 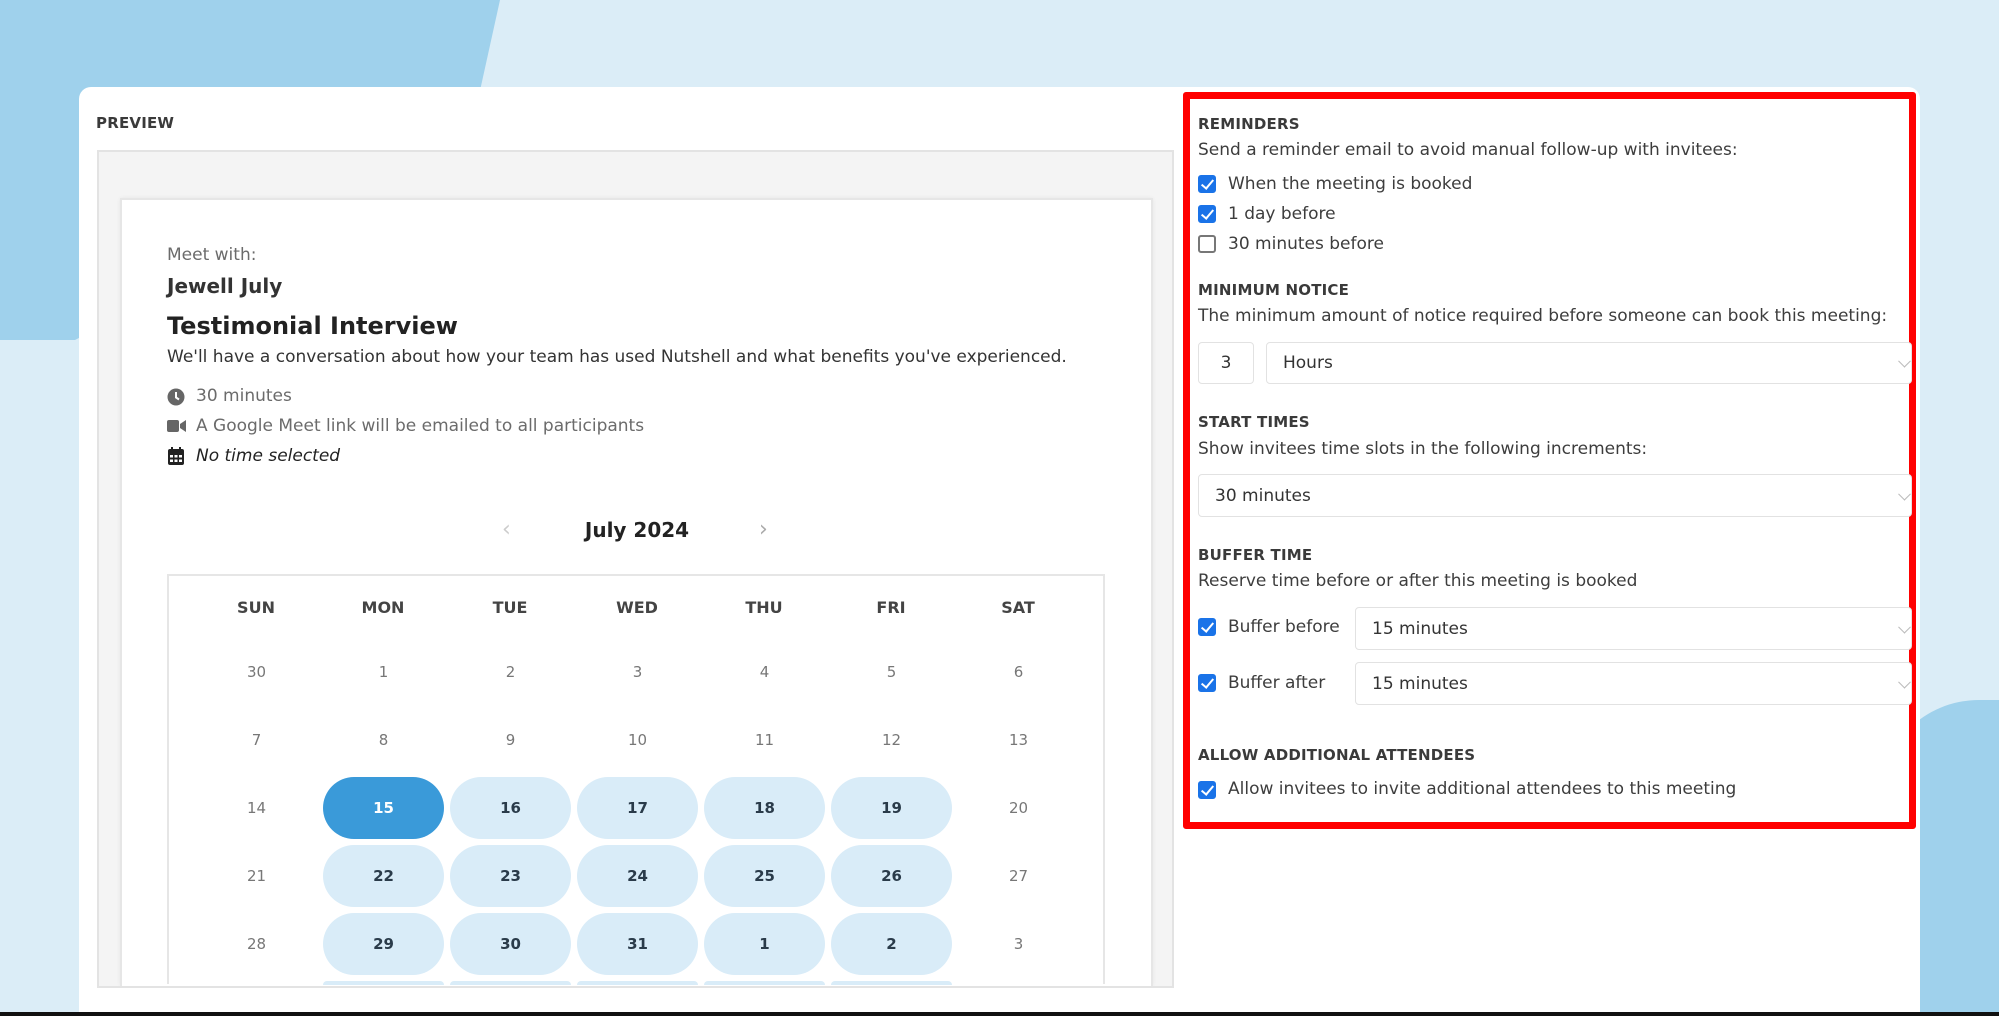 I want to click on weekday-header: SUN, so click(x=256, y=607).